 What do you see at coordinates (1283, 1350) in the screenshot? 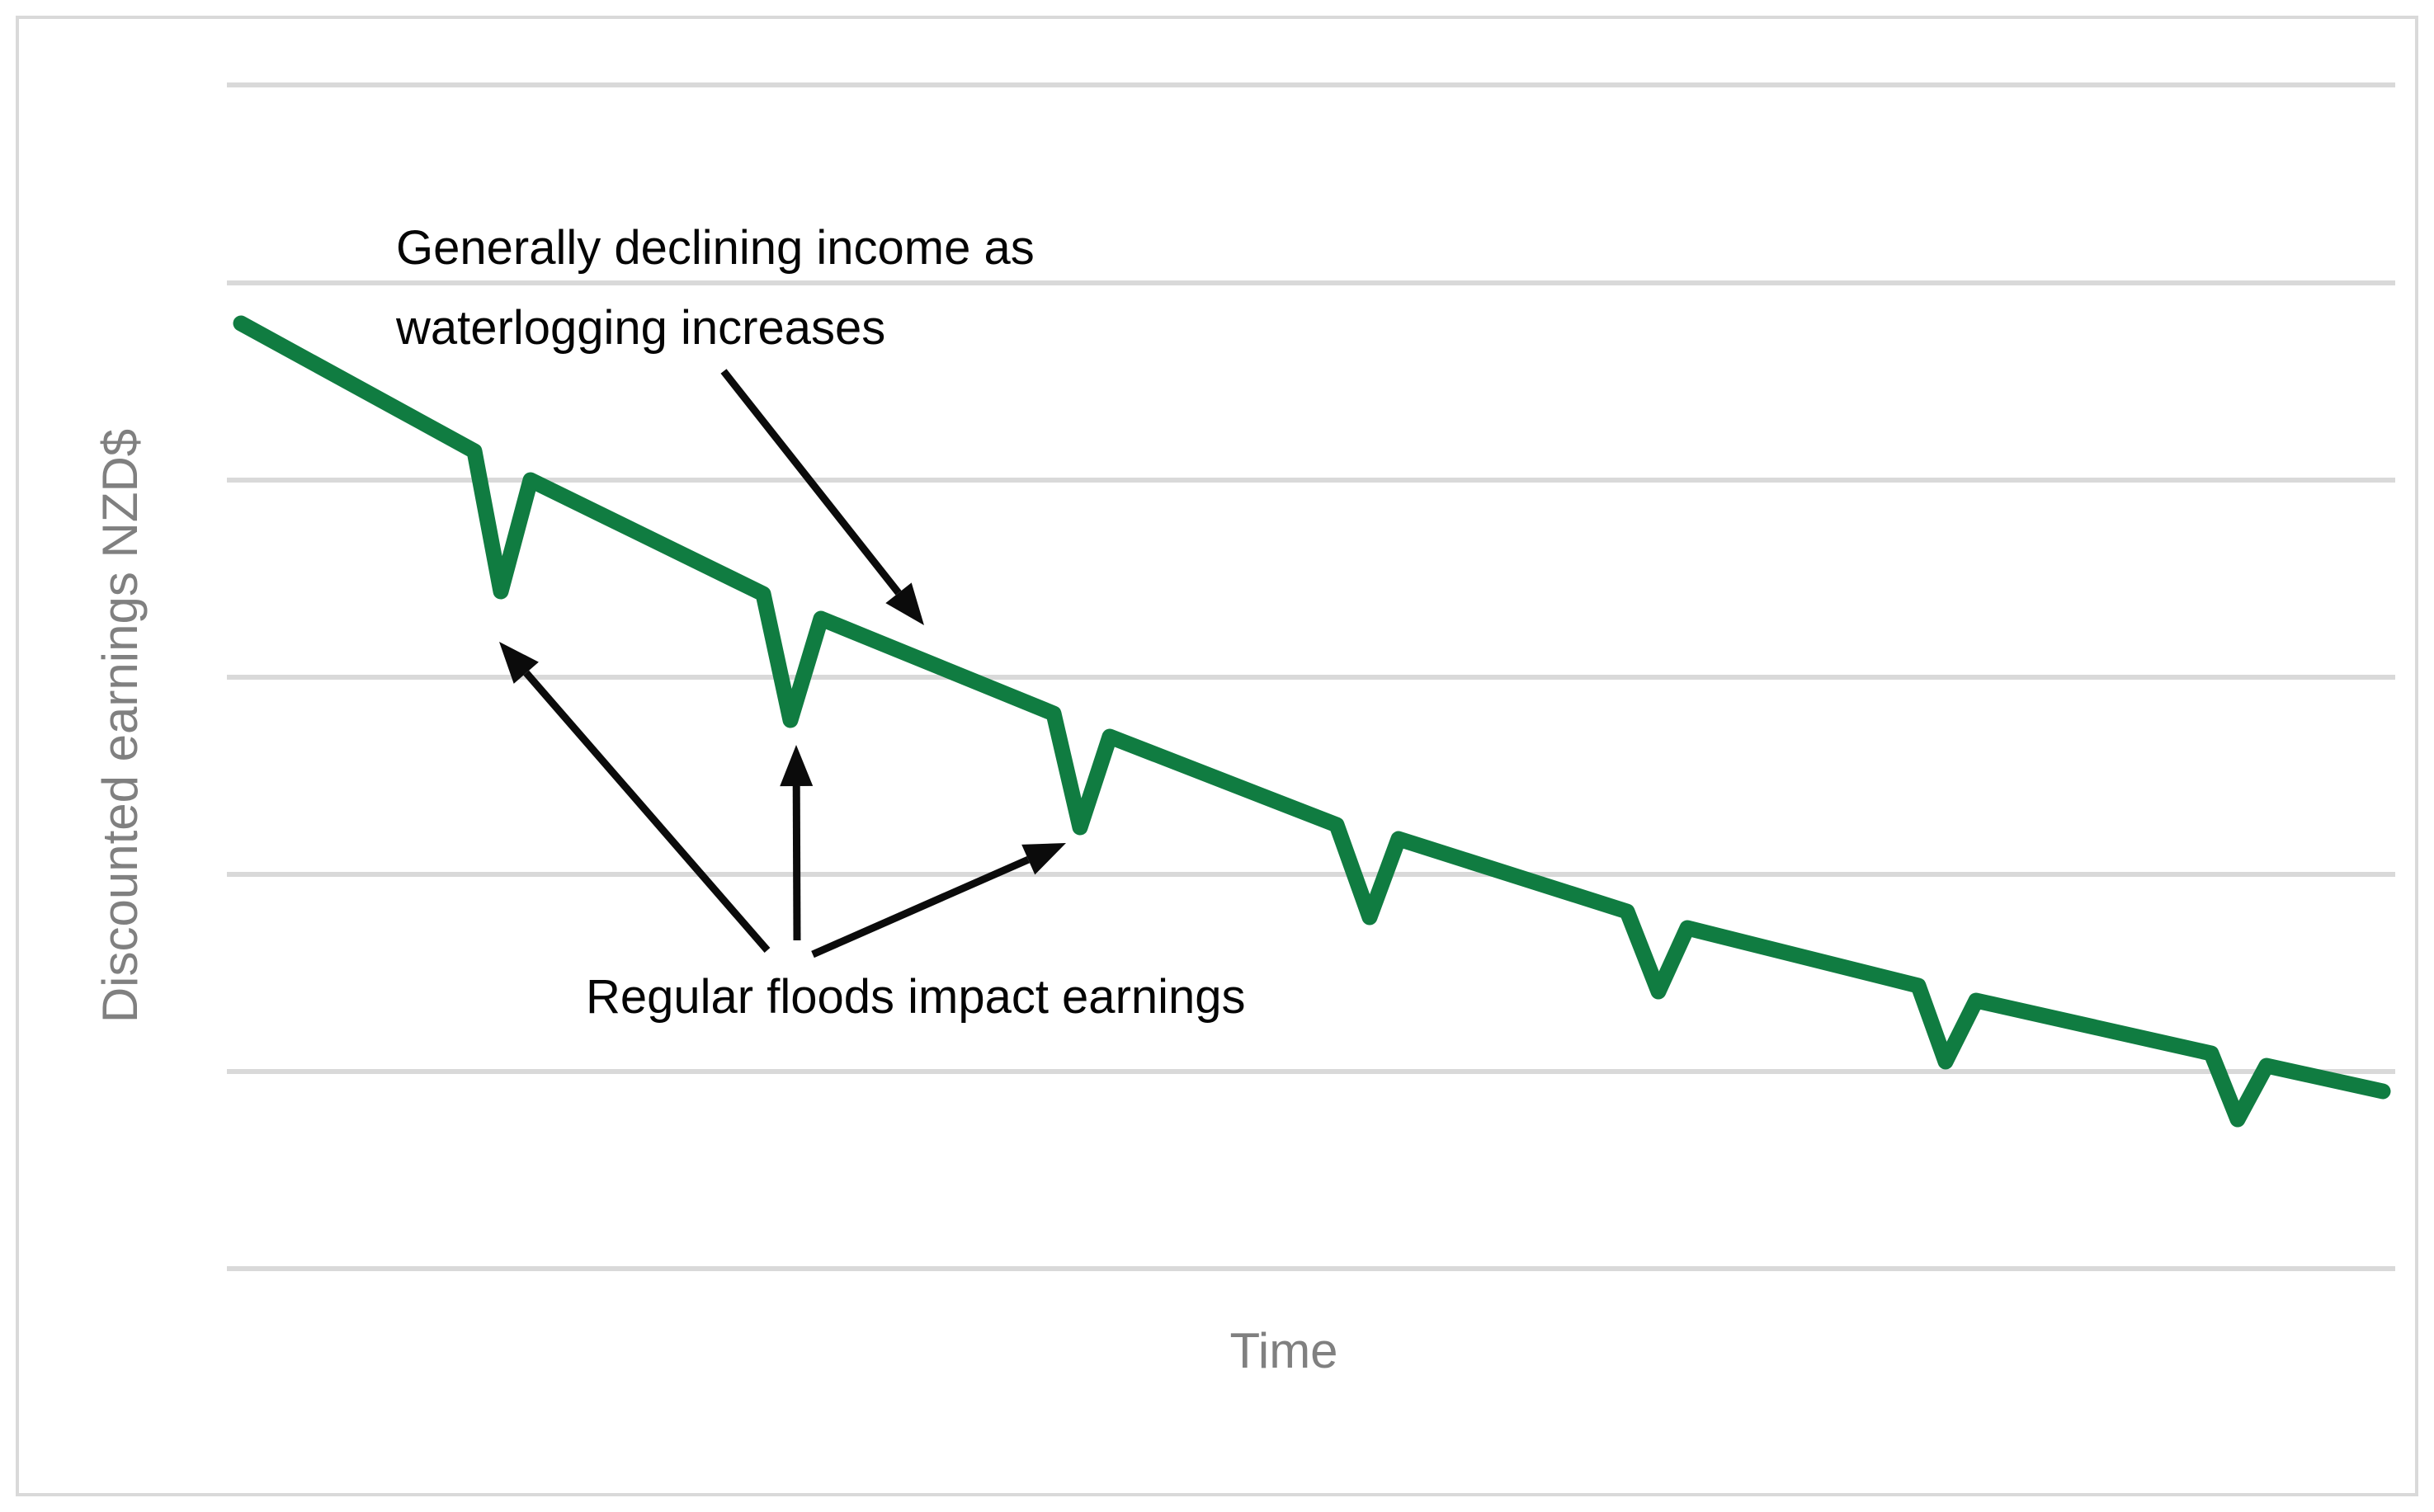
I see `x-axis-title: Time` at bounding box center [1283, 1350].